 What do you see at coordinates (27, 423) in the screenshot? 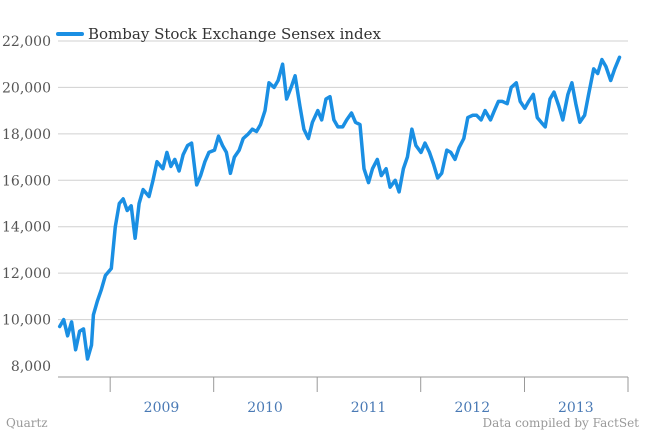
I see `source-credit: Quartz` at bounding box center [27, 423].